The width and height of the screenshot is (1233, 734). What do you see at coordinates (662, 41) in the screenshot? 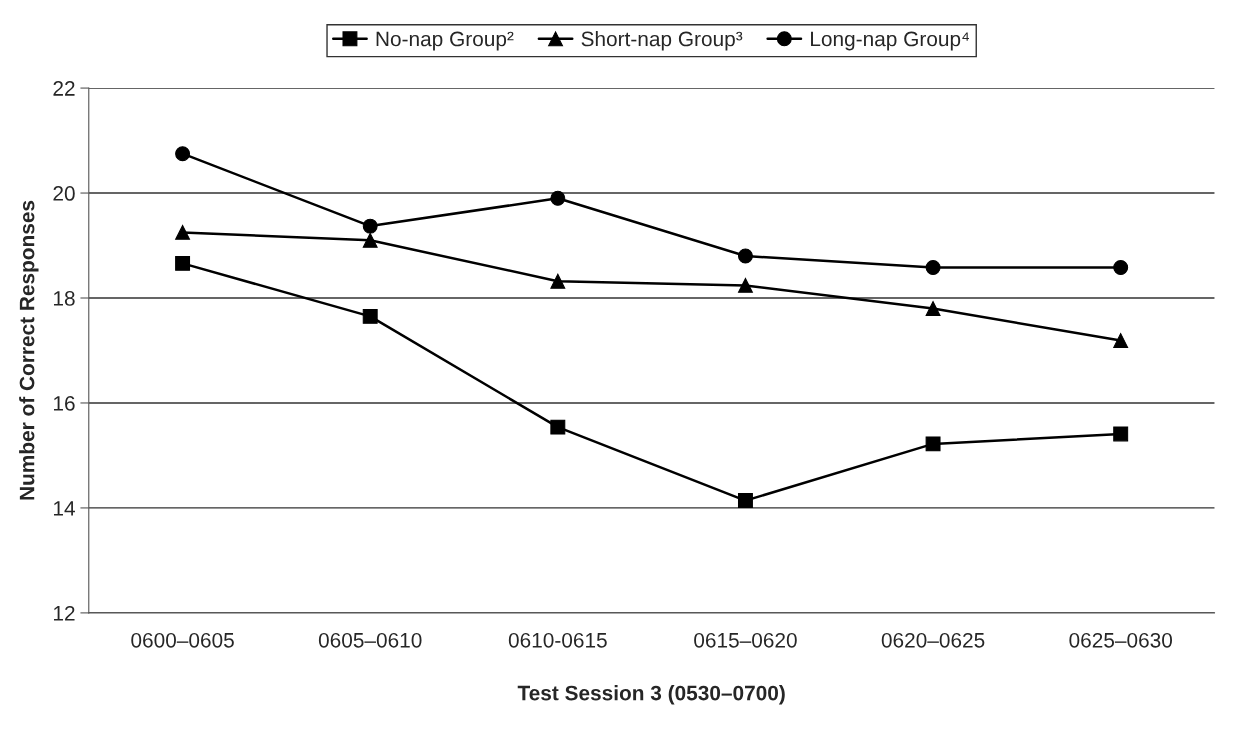
I see `legend-label: Short-nap Group³` at bounding box center [662, 41].